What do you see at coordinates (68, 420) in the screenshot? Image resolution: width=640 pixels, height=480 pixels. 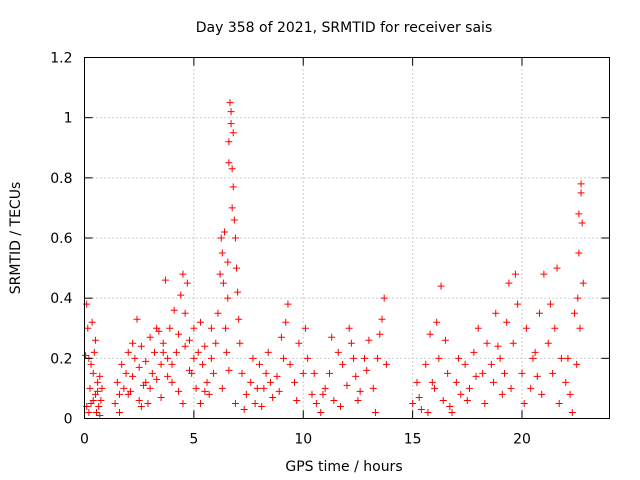 I see `y-tick-label: 0` at bounding box center [68, 420].